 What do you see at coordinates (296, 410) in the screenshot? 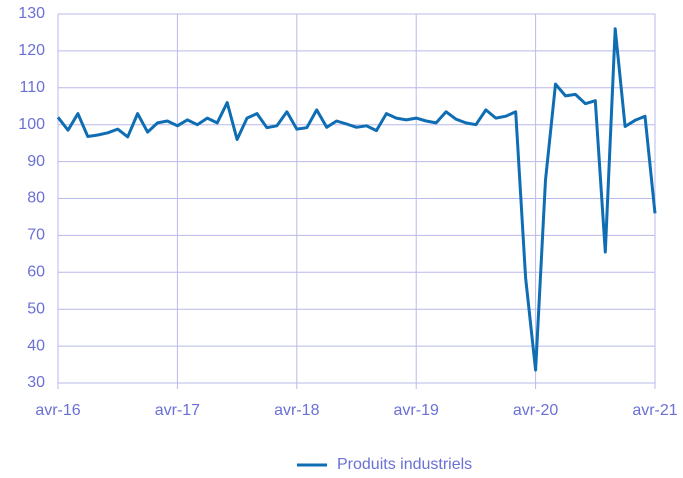
I see `x-tick-label: avr-18` at bounding box center [296, 410].